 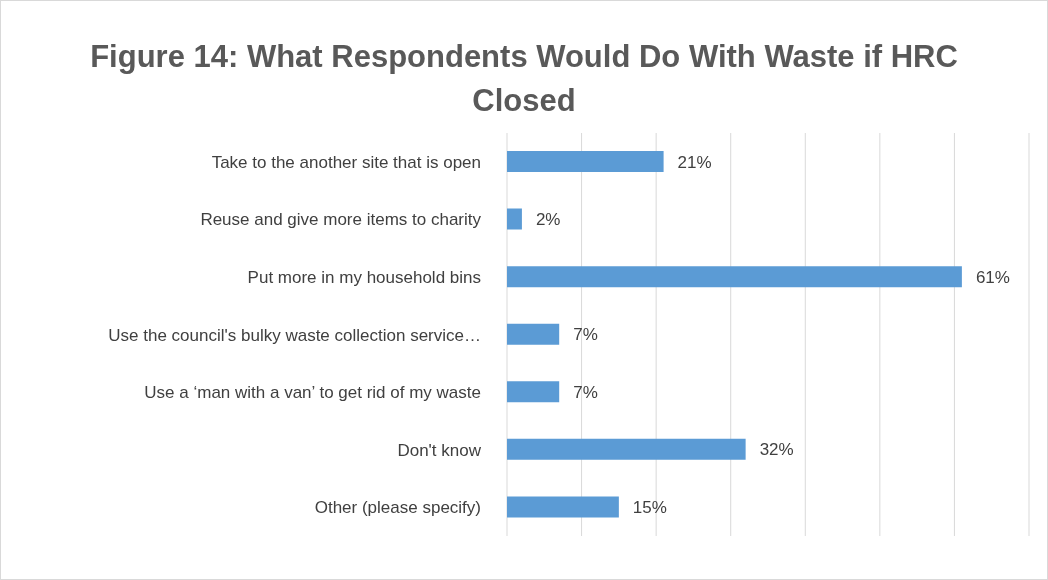 I want to click on y-tick-label: Reuse and give more items to charity, so click(x=341, y=220).